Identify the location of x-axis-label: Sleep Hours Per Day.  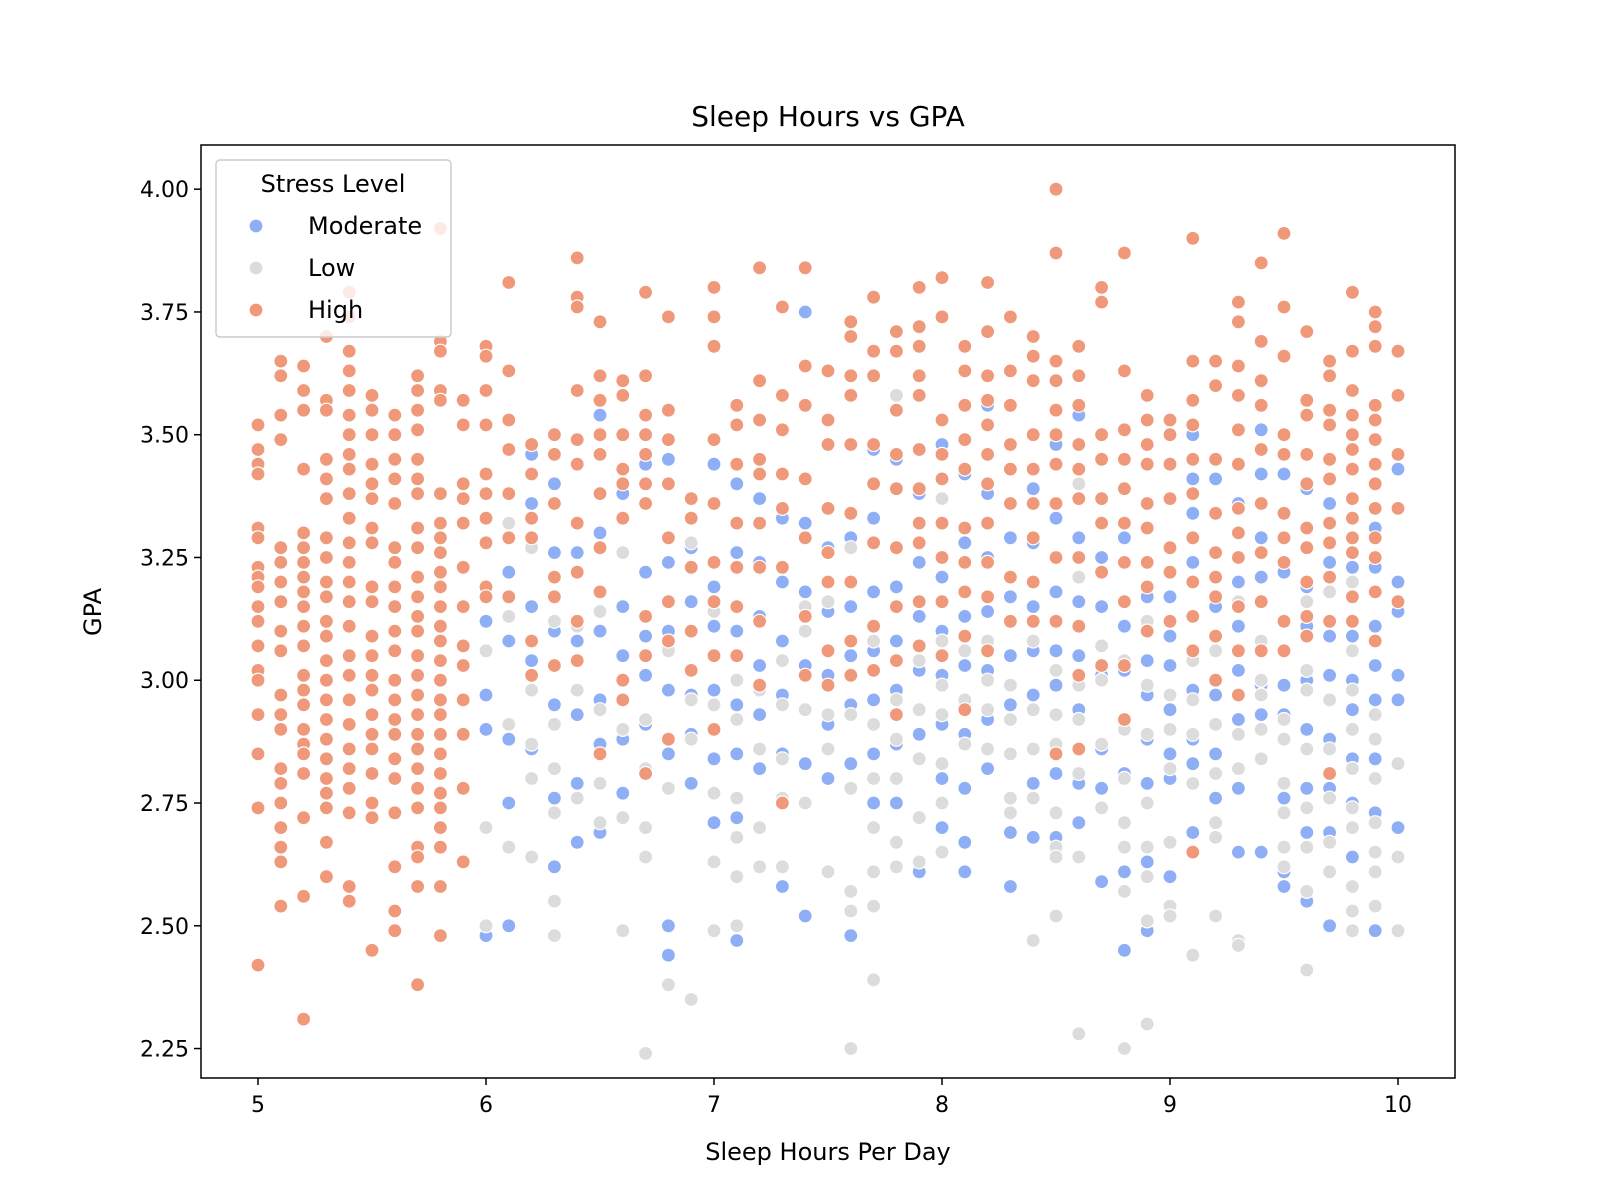
(828, 1152).